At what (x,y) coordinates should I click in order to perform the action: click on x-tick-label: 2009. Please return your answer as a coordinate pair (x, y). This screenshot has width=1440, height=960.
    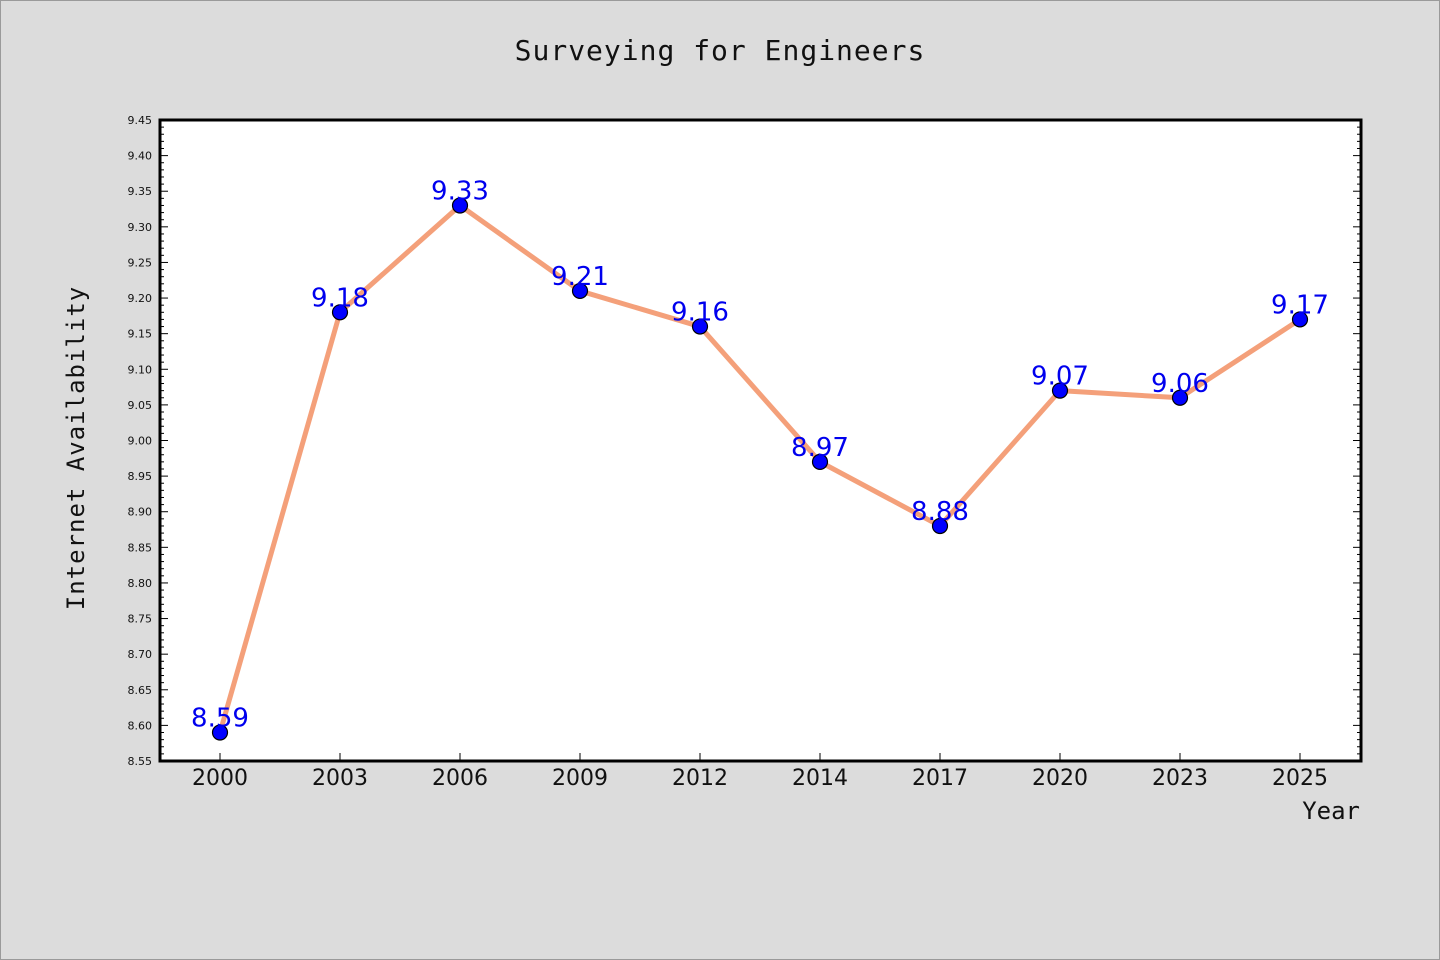
    Looking at the image, I should click on (580, 778).